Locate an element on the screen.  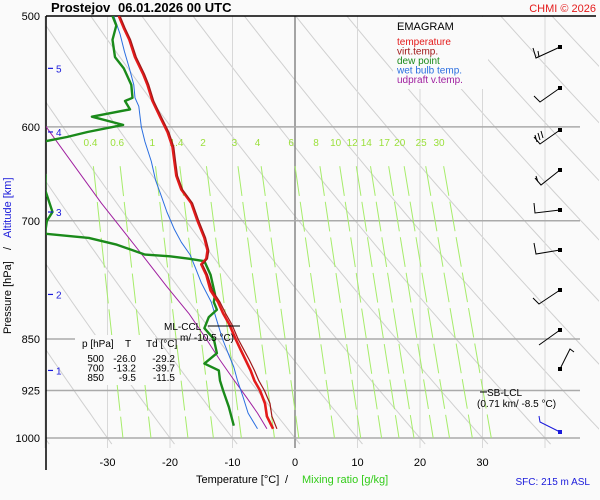
temperature-tick-label: 0 is located at coordinates (295, 463).